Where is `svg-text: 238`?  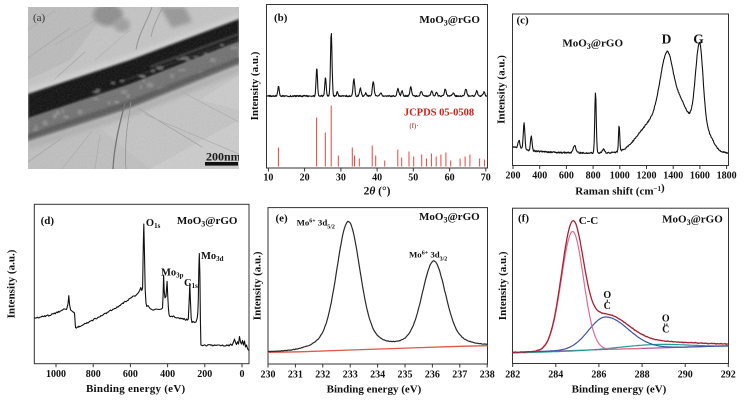 svg-text: 238 is located at coordinates (487, 375).